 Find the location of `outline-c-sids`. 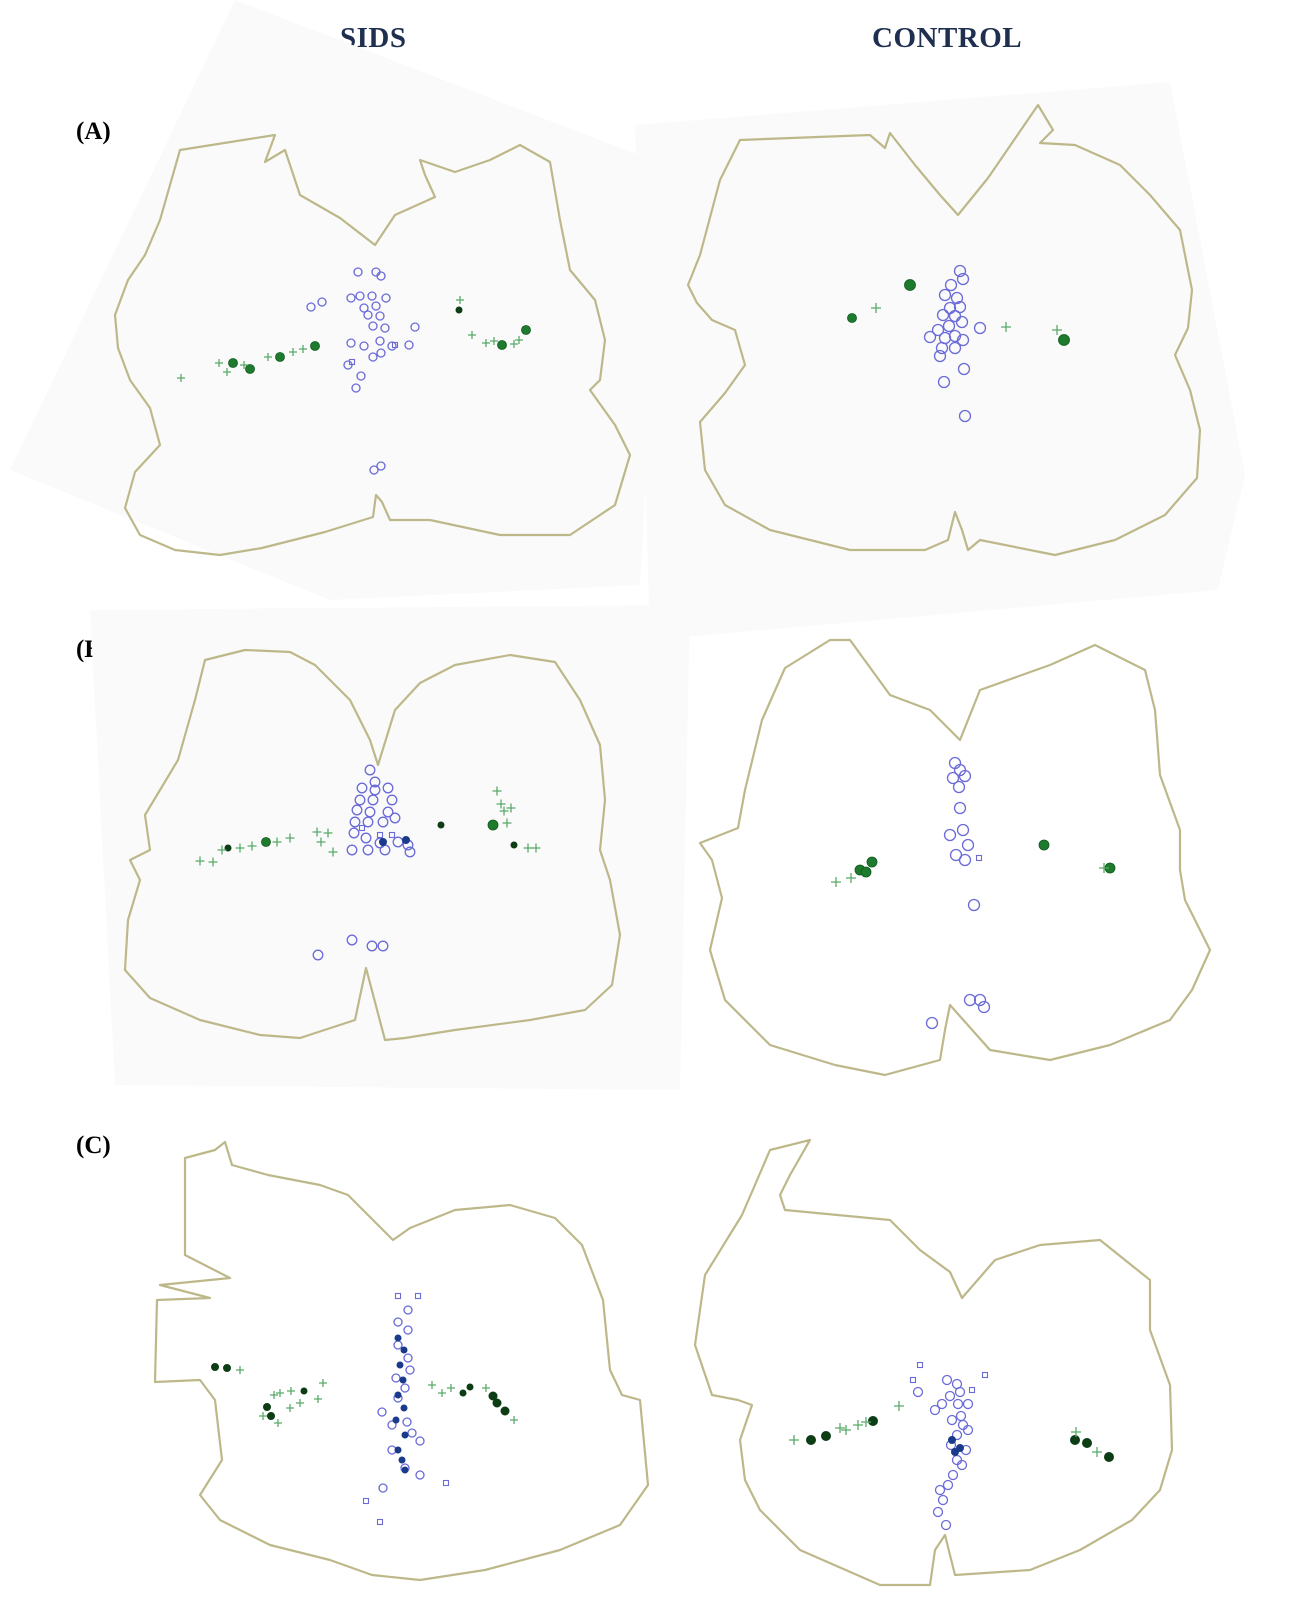

outline-c-sids is located at coordinates (401, 1361).